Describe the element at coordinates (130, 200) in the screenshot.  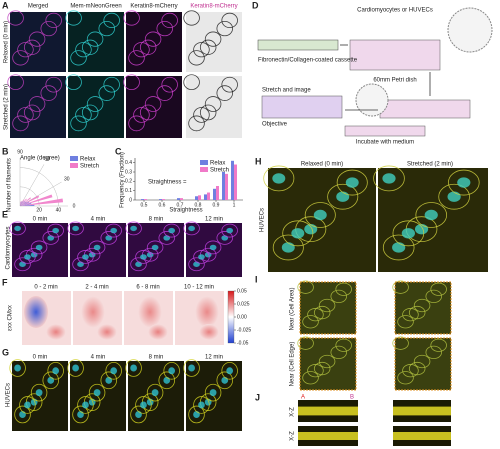
I see `y-tick-label: 0` at that location.